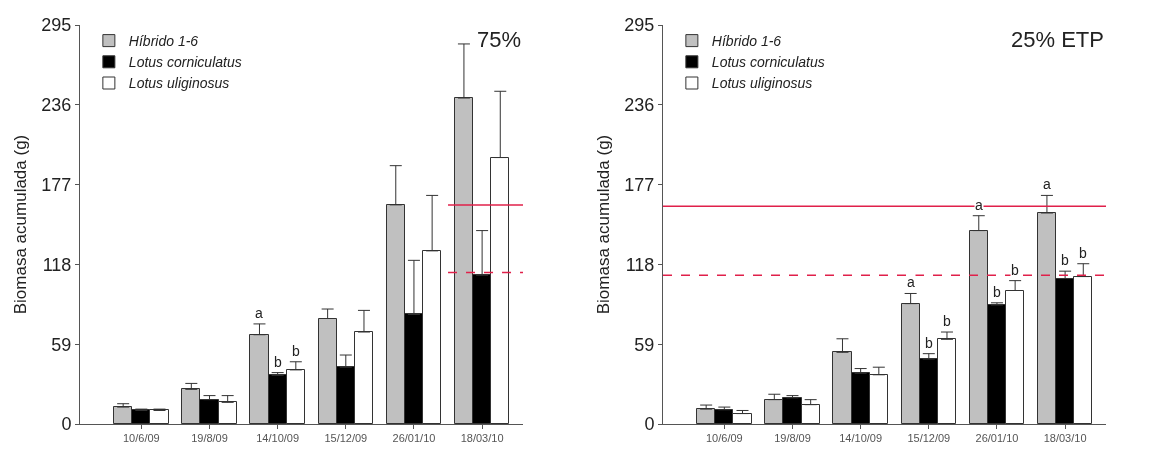 The image size is (1167, 464). What do you see at coordinates (499, 39) in the screenshot?
I see `annotation: 75%` at bounding box center [499, 39].